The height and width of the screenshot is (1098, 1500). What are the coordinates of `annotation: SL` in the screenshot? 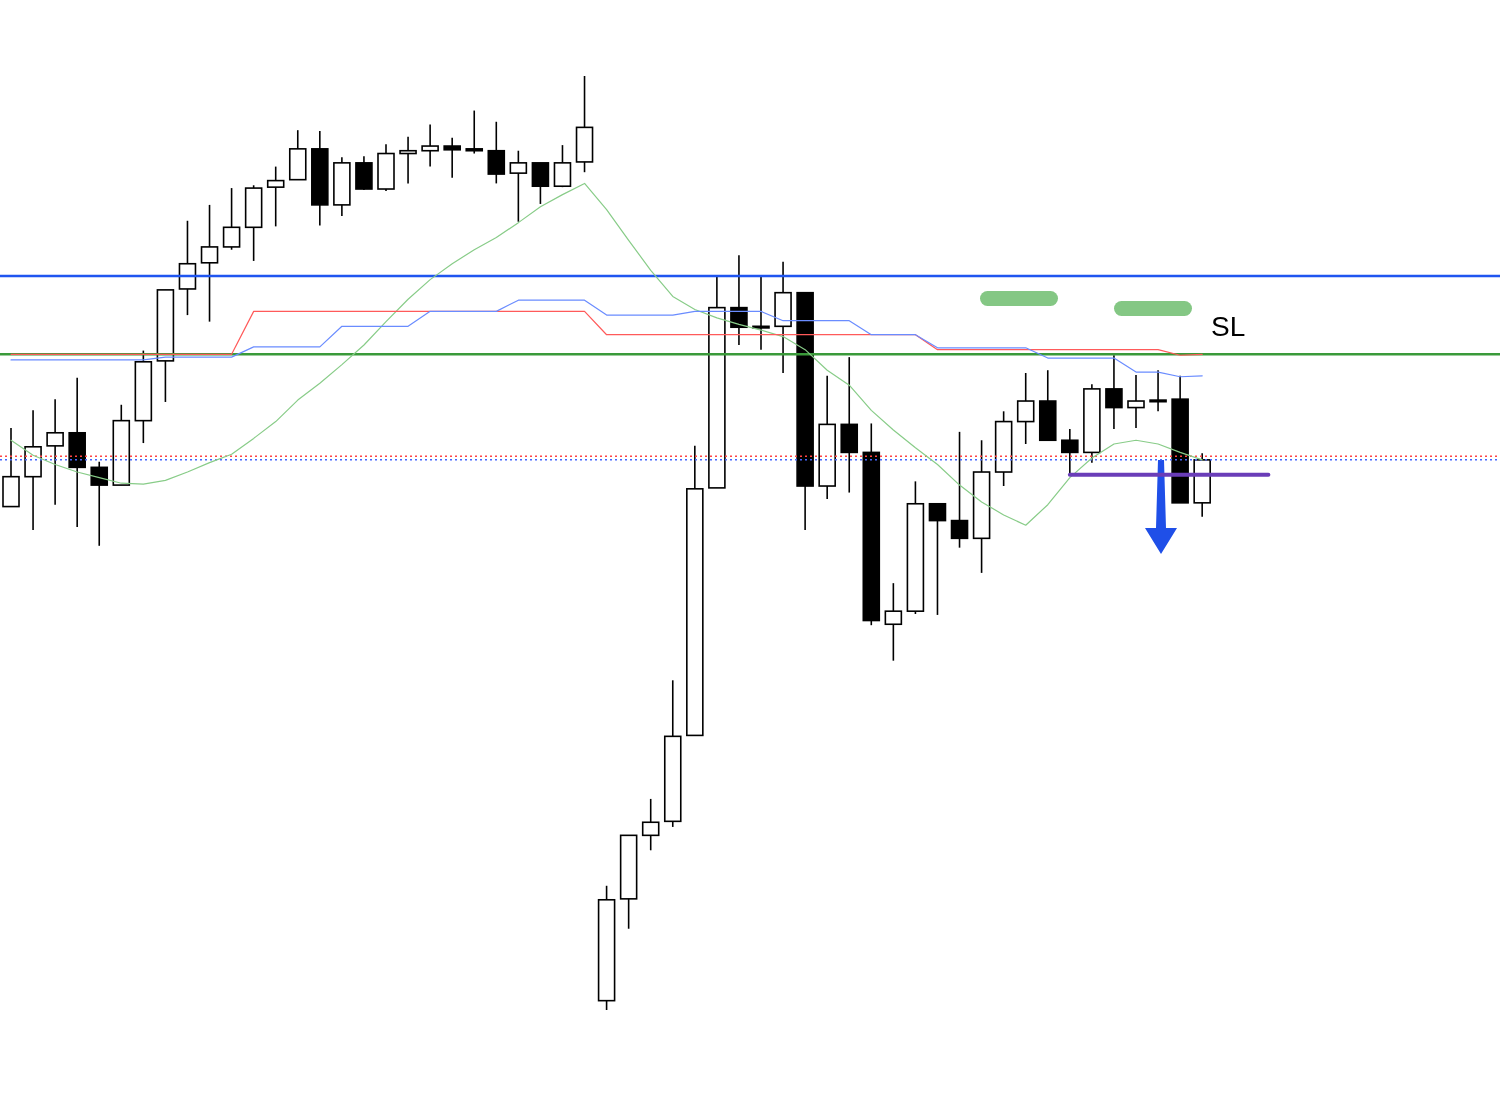 It's located at (1228, 327).